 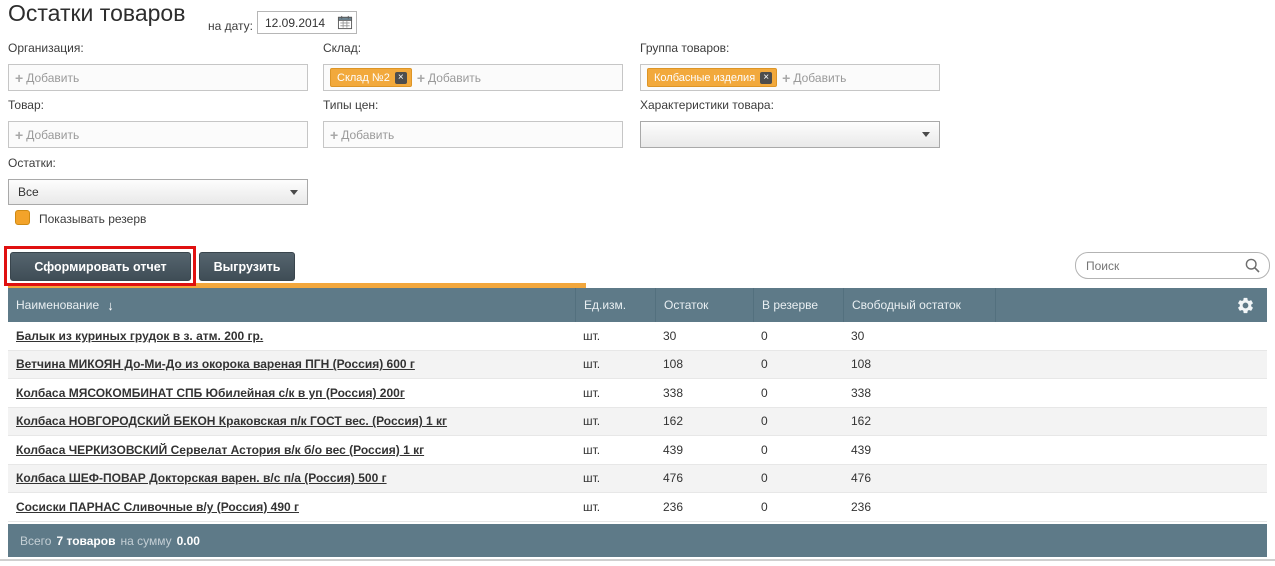 What do you see at coordinates (798, 305) in the screenshot?
I see `column-header-reserve: В резерве` at bounding box center [798, 305].